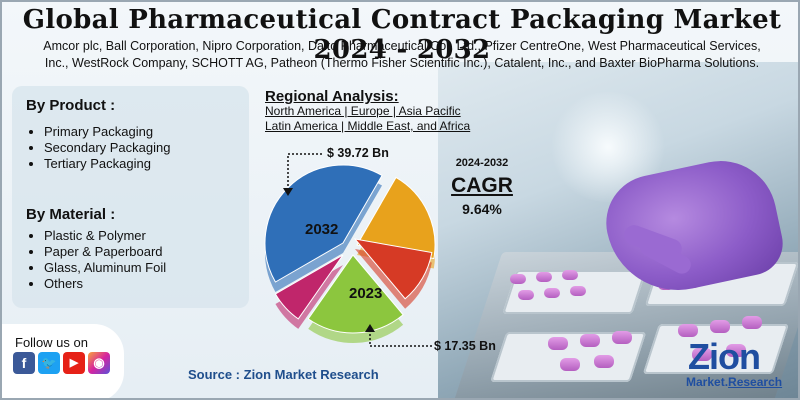  I want to click on cagr-value: 9.64%, so click(482, 209).